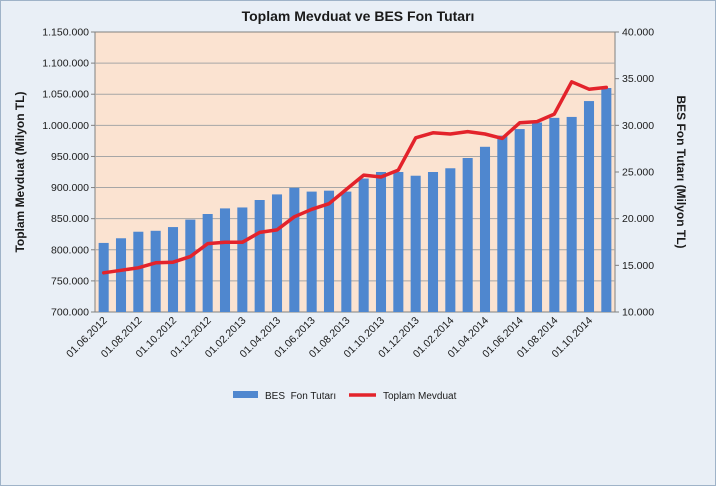  What do you see at coordinates (638, 219) in the screenshot?
I see `right-tick-label: 20.000` at bounding box center [638, 219].